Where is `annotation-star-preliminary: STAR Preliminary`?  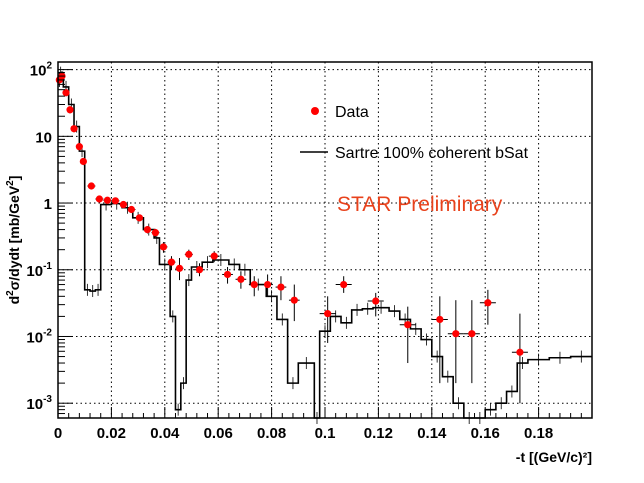
annotation-star-preliminary: STAR Preliminary is located at coordinates (420, 204).